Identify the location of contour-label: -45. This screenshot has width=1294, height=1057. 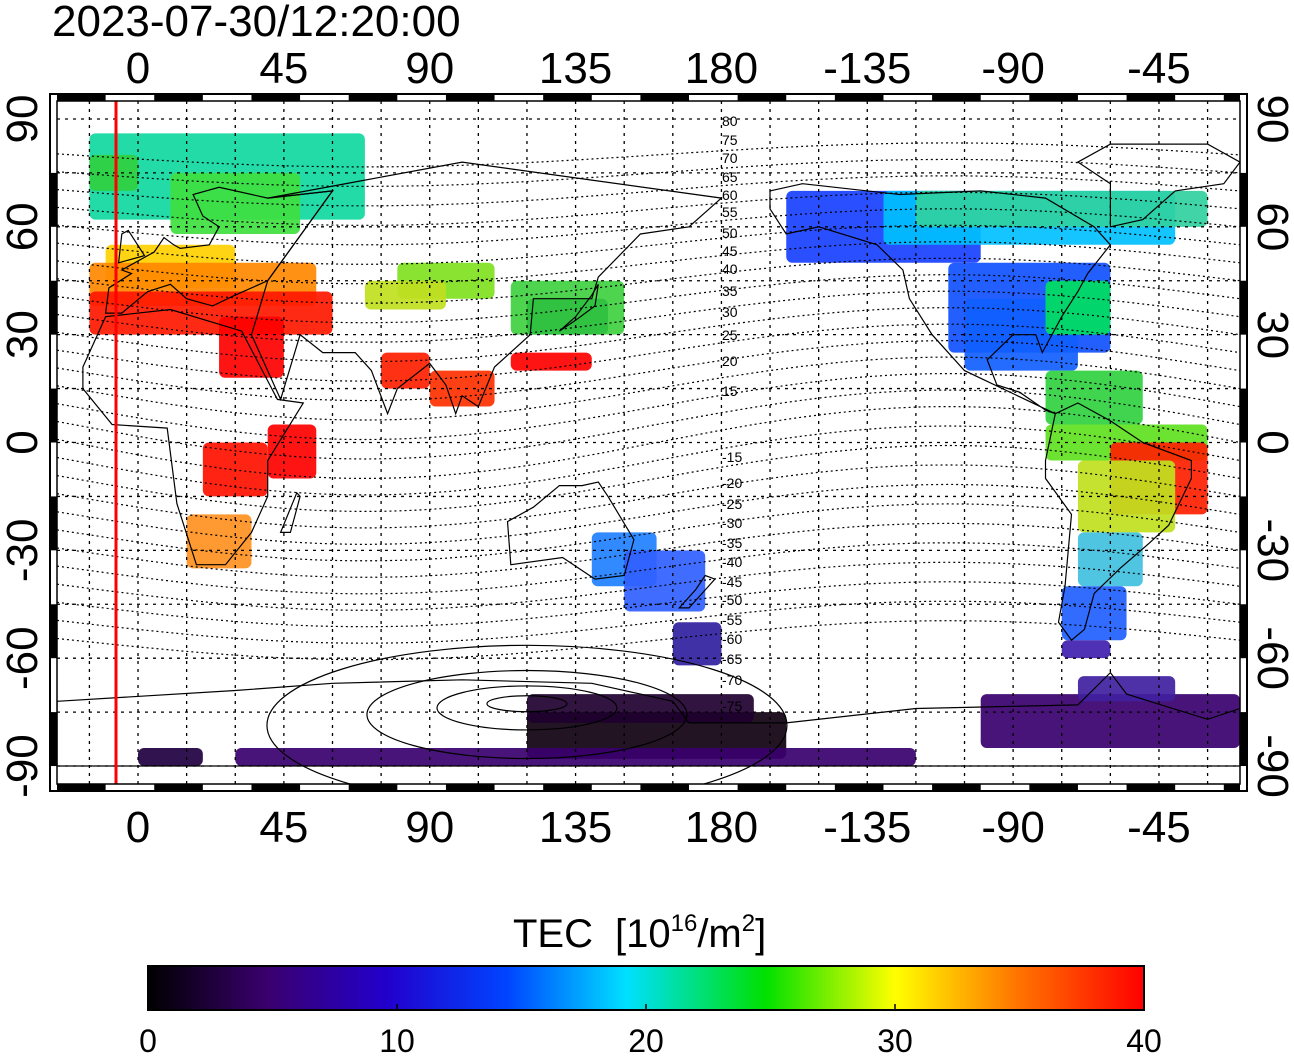
(732, 582).